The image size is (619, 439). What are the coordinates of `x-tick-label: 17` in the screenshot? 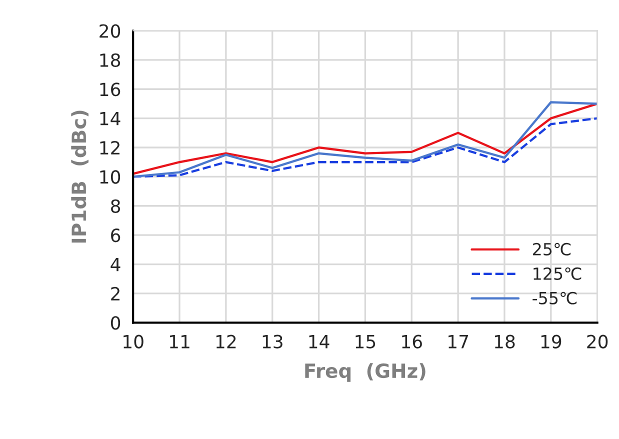 It's located at (458, 341).